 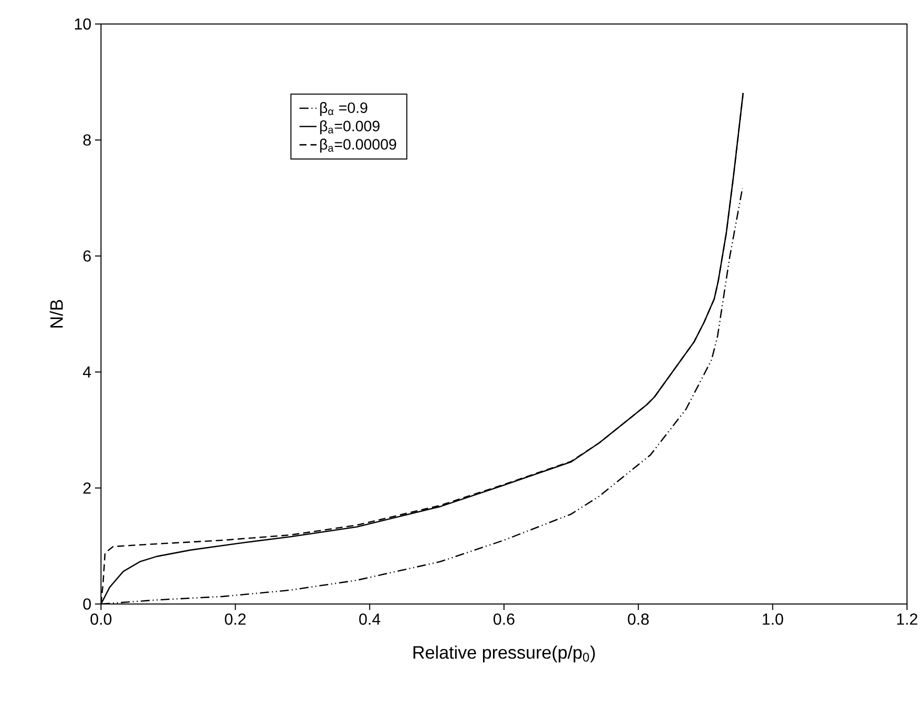 What do you see at coordinates (87, 256) in the screenshot?
I see `y-tick-label: 6` at bounding box center [87, 256].